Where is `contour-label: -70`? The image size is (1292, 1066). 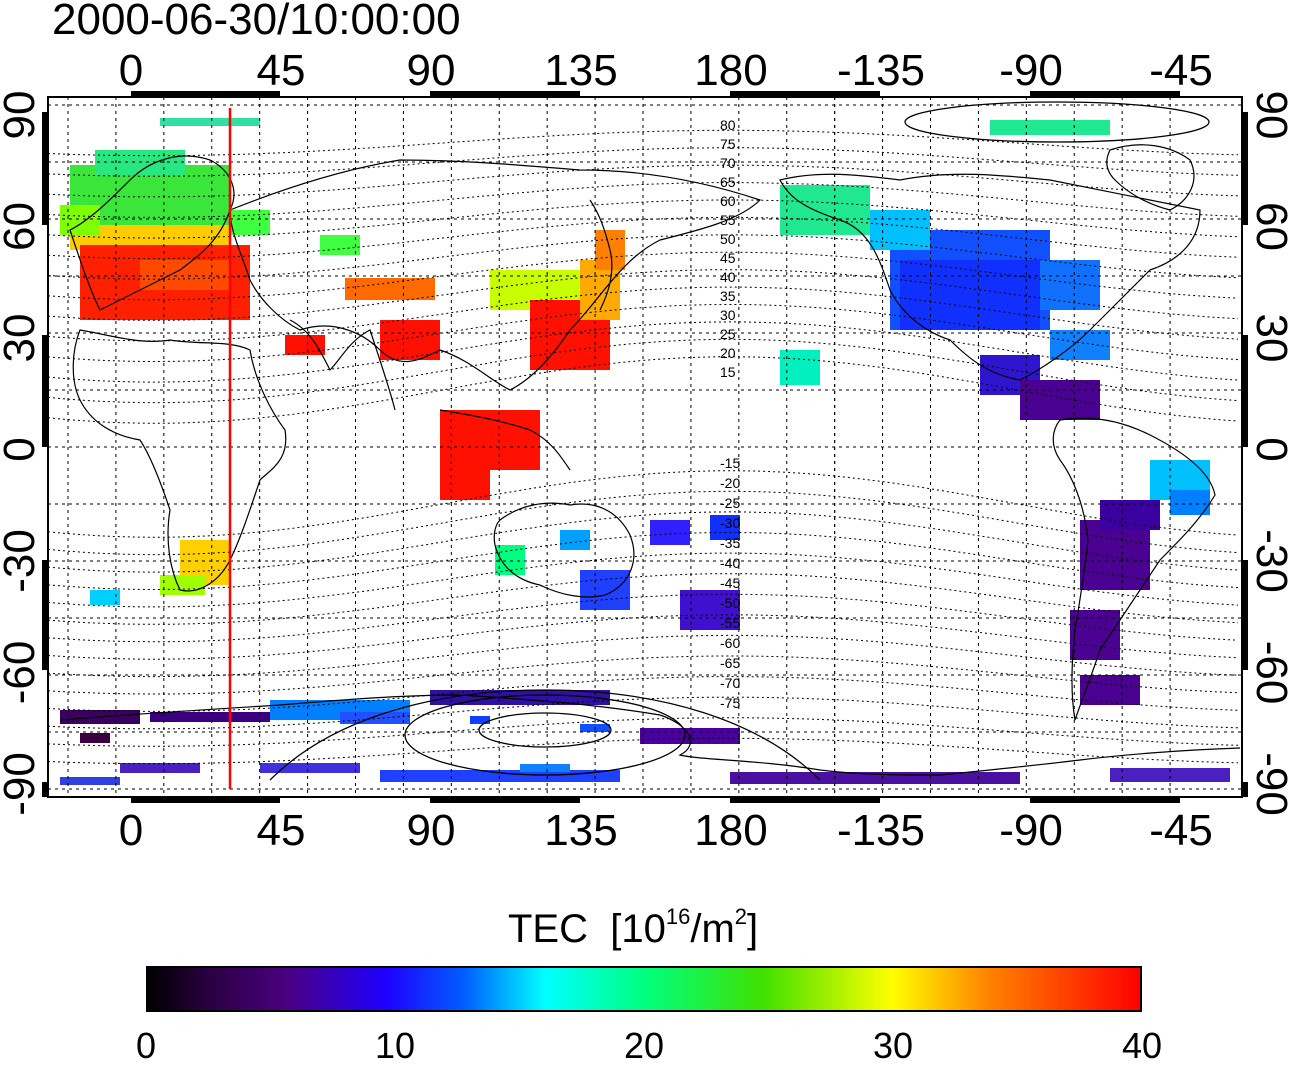
contour-label: -70 is located at coordinates (730, 683).